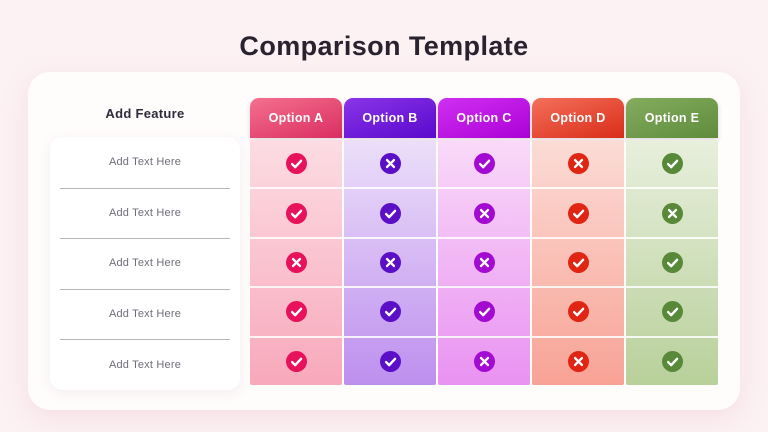 Image resolution: width=768 pixels, height=432 pixels. Describe the element at coordinates (145, 364) in the screenshot. I see `feature-row-5: Add Text Here` at that location.